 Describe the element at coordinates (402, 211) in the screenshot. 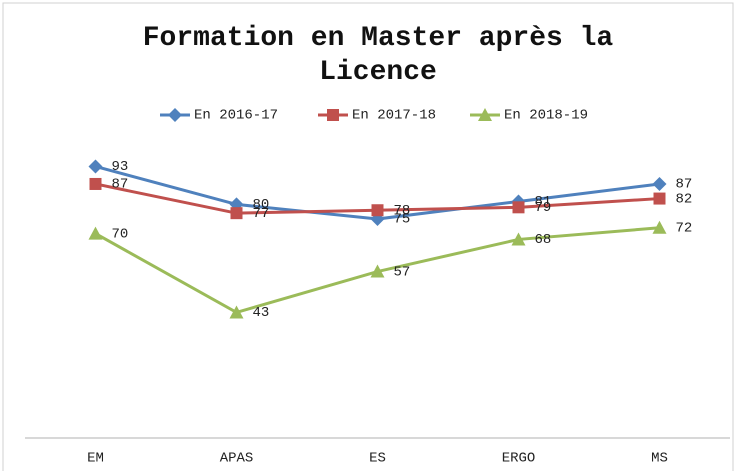

I see `data-label: 78` at that location.